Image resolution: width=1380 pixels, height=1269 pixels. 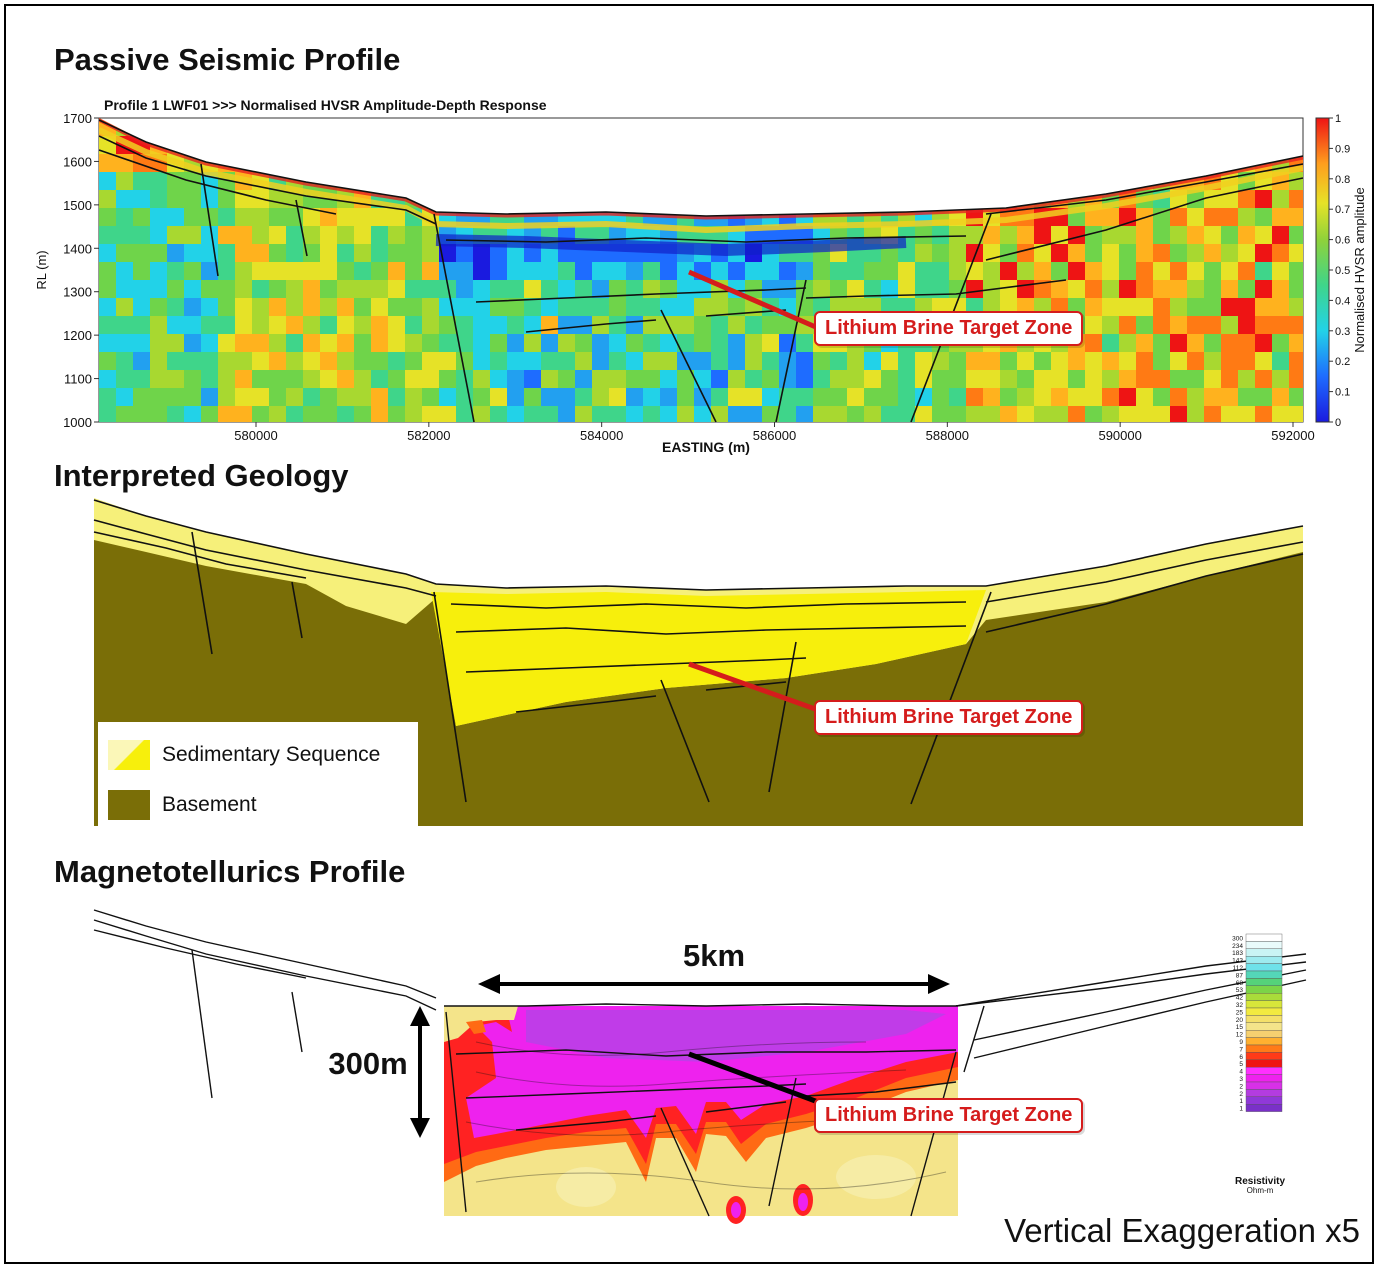 What do you see at coordinates (41, 269) in the screenshot?
I see `seismic-y-axis-label: RL (m)` at bounding box center [41, 269].